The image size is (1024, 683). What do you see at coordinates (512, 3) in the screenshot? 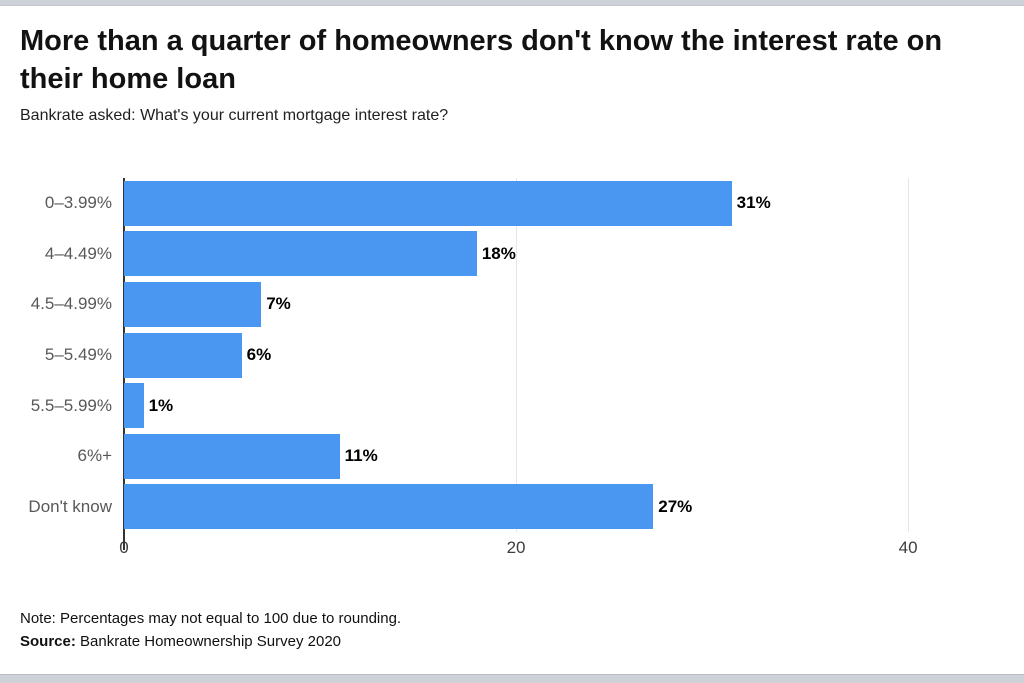
I see `top-border-band` at bounding box center [512, 3].